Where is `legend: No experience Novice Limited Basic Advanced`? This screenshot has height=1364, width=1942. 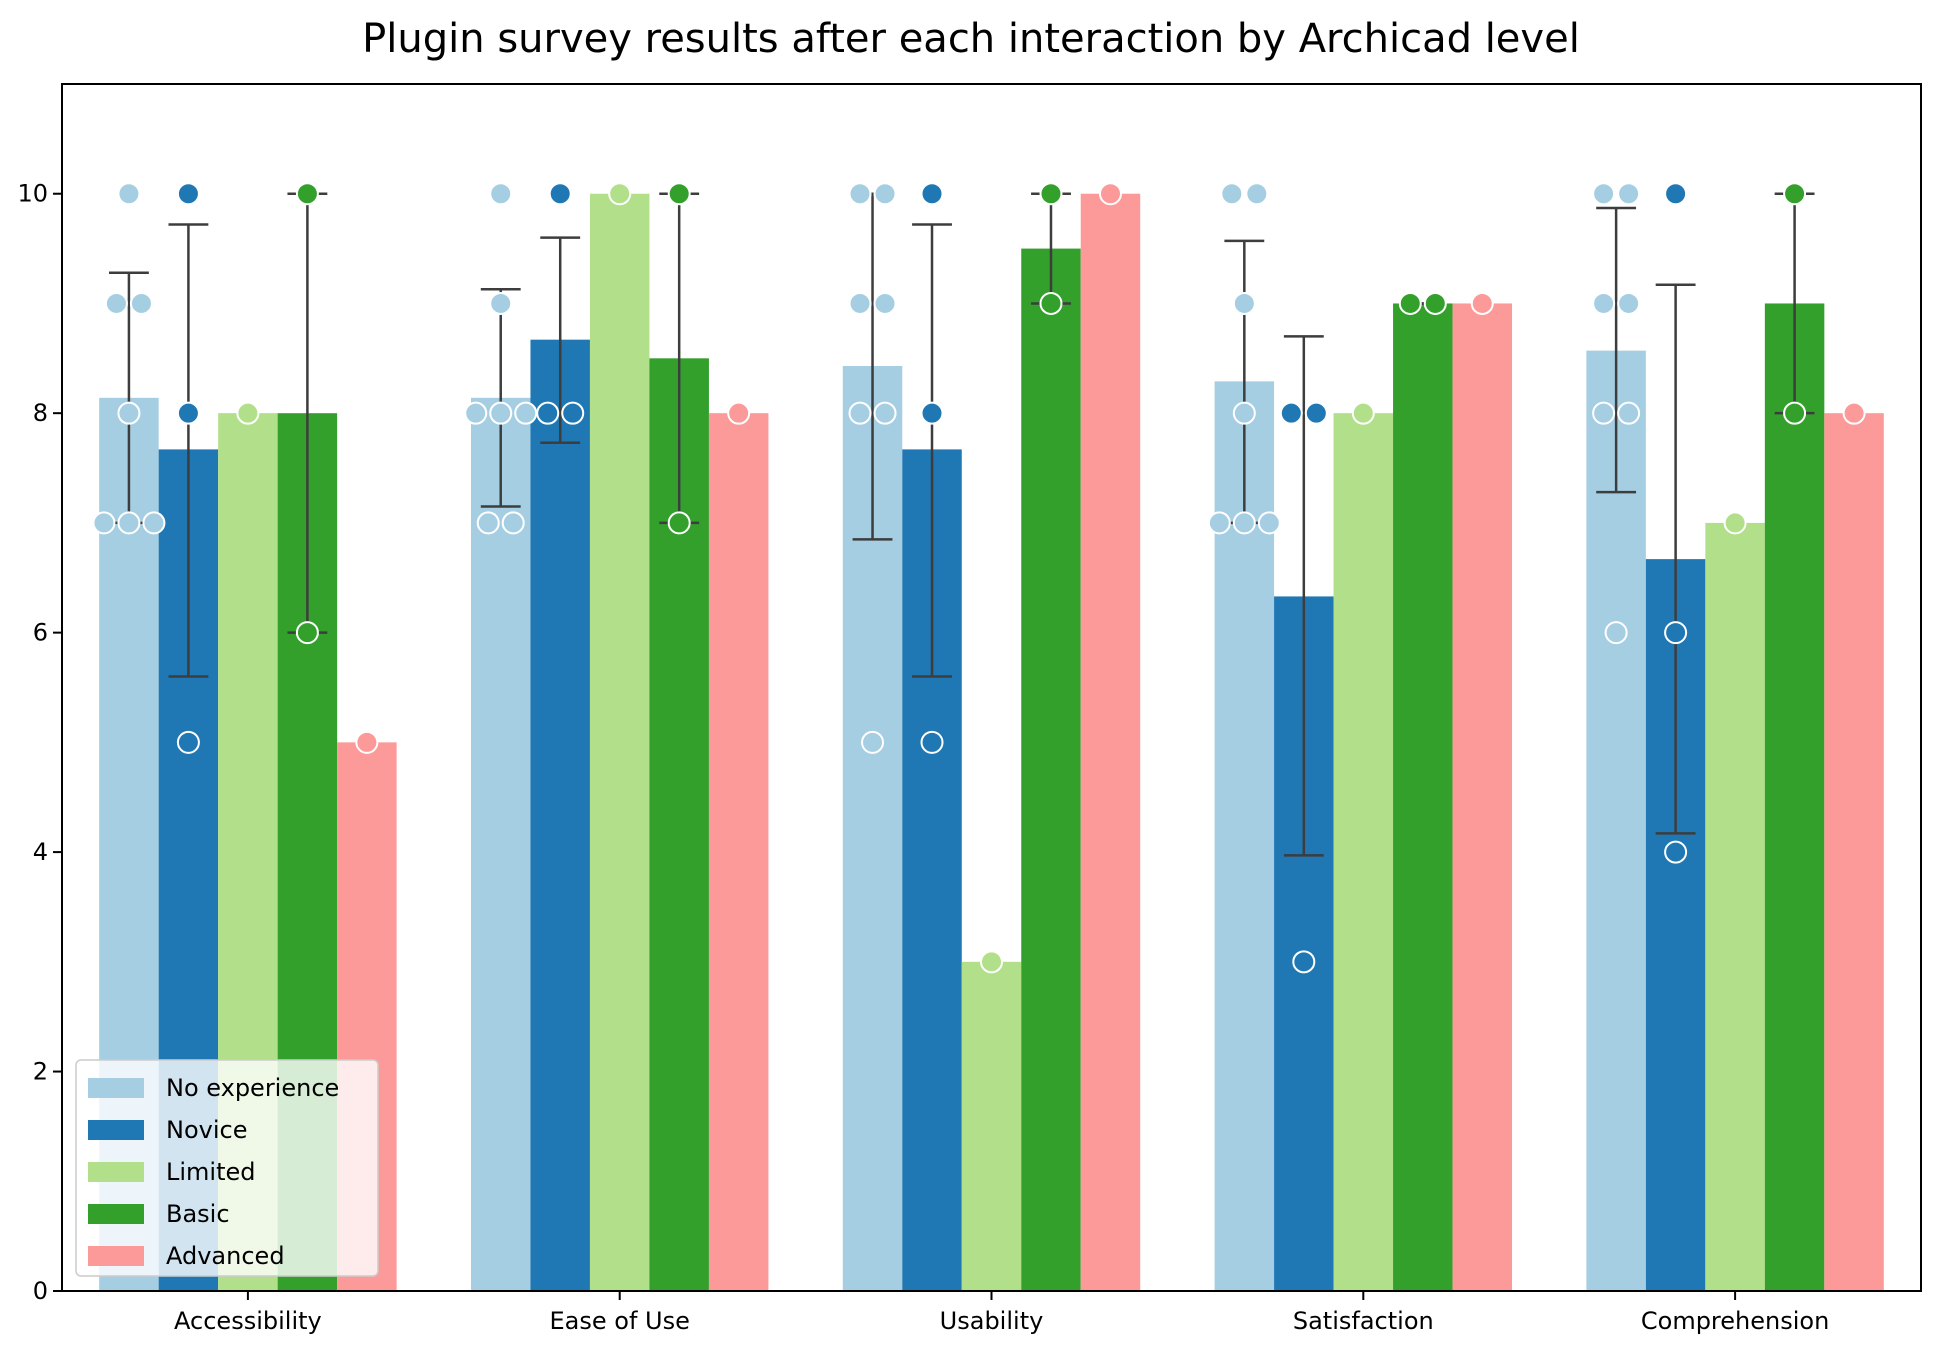
legend: No experience Novice Limited Basic Advanced is located at coordinates (227, 1168).